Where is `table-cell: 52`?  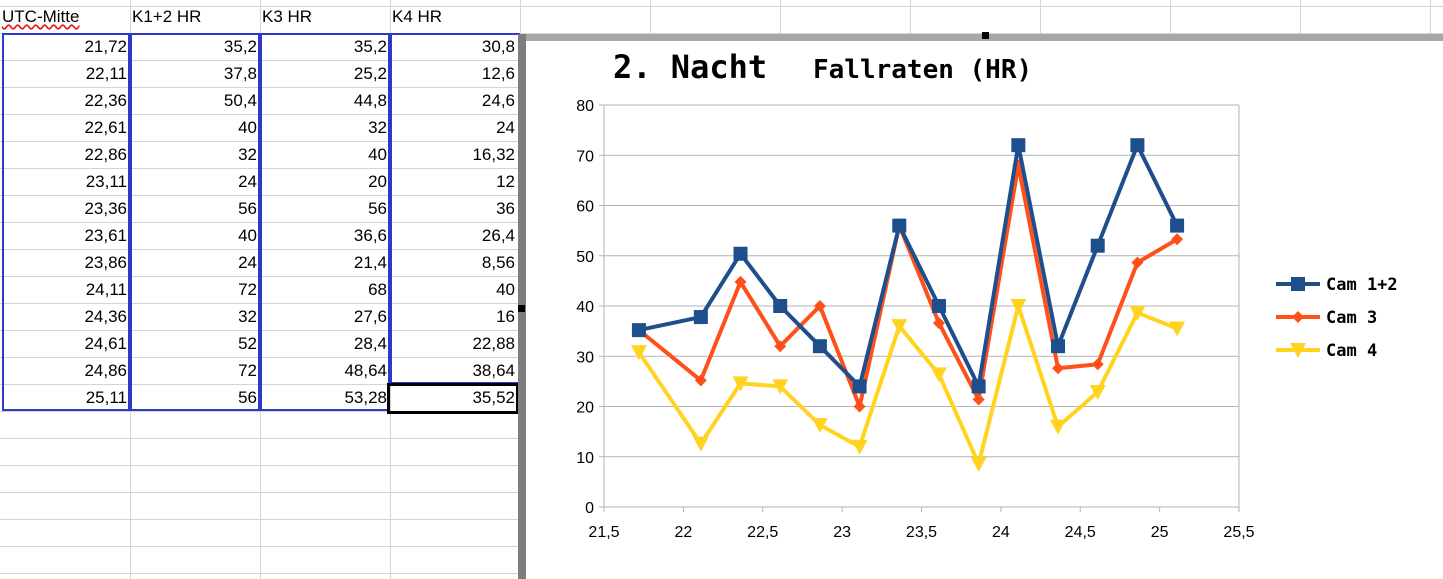 table-cell: 52 is located at coordinates (247, 343).